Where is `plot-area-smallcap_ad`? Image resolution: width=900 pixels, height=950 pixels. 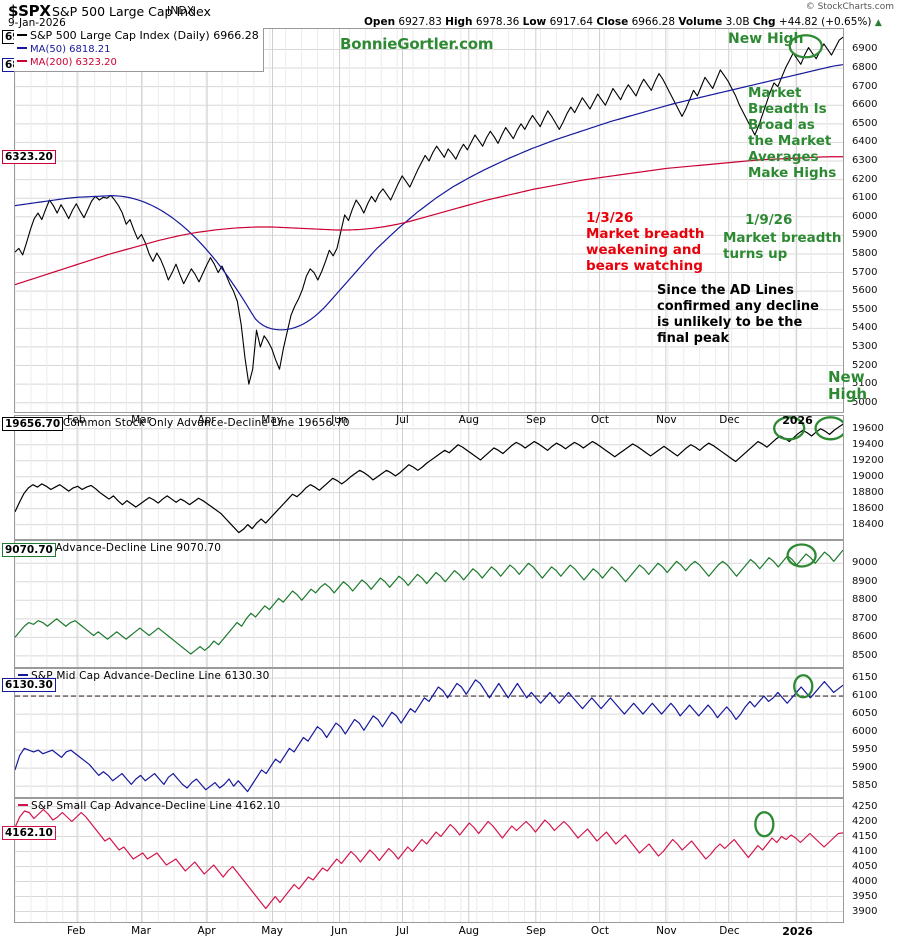 plot-area-smallcap_ad is located at coordinates (429, 860).